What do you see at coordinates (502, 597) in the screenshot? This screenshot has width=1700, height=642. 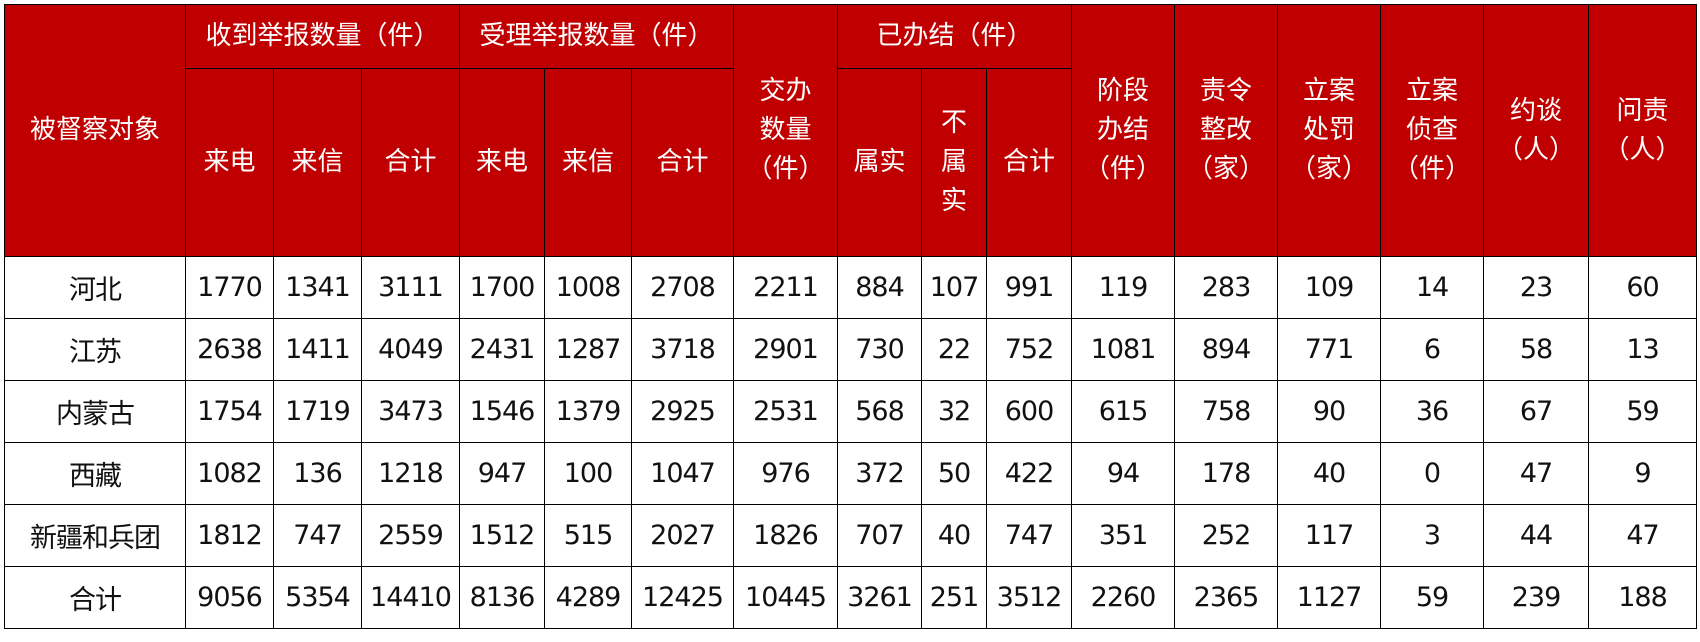 I see `table-cell: 8136` at bounding box center [502, 597].